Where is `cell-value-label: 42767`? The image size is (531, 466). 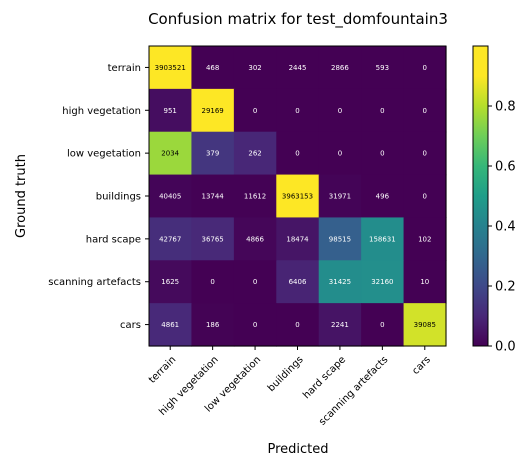 cell-value-label: 42767 is located at coordinates (170, 239).